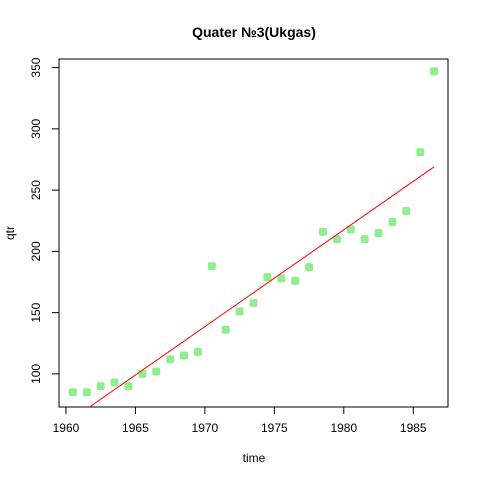  Describe the element at coordinates (413, 428) in the screenshot. I see `x-tick-label: 1985` at that location.